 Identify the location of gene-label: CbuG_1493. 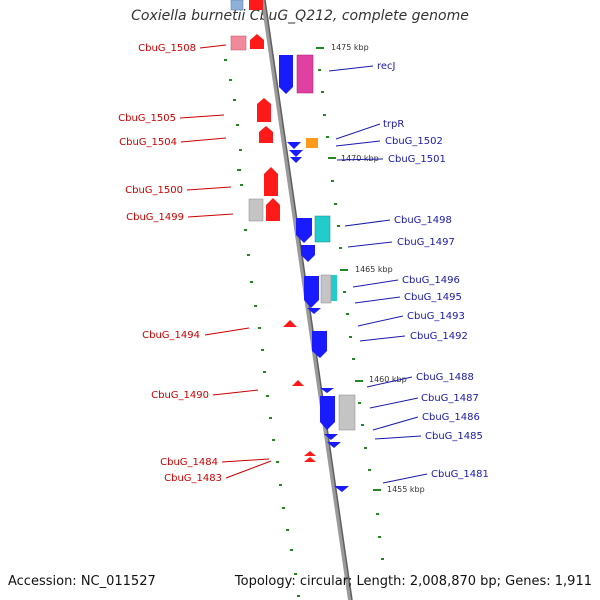
(436, 316).